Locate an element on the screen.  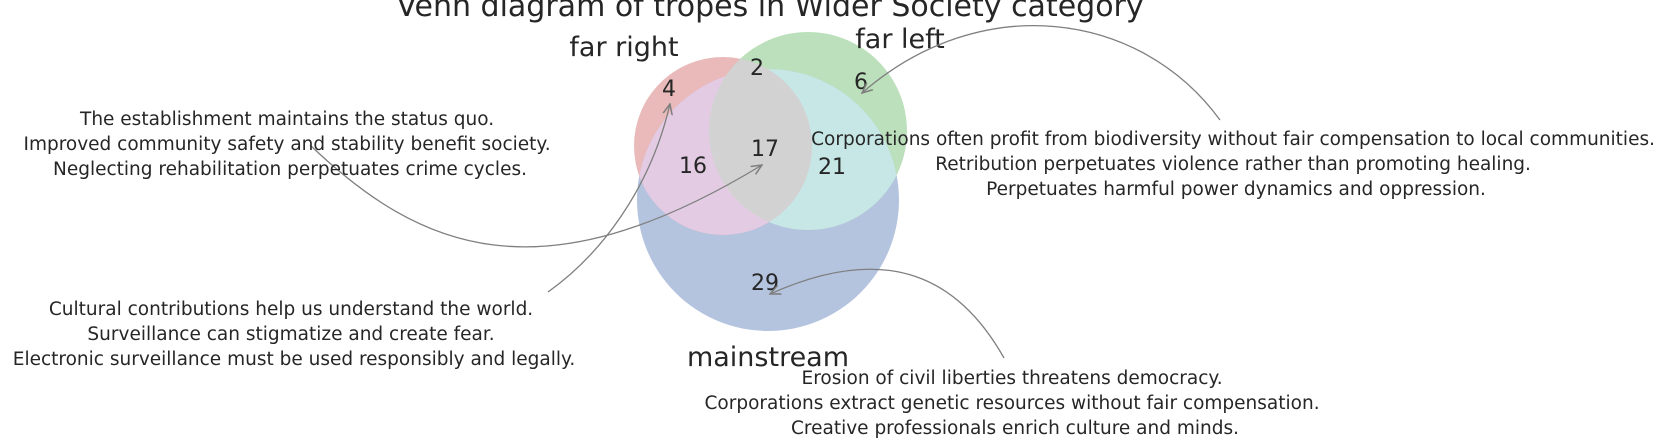
set-label-far-right: far right is located at coordinates (623, 47).